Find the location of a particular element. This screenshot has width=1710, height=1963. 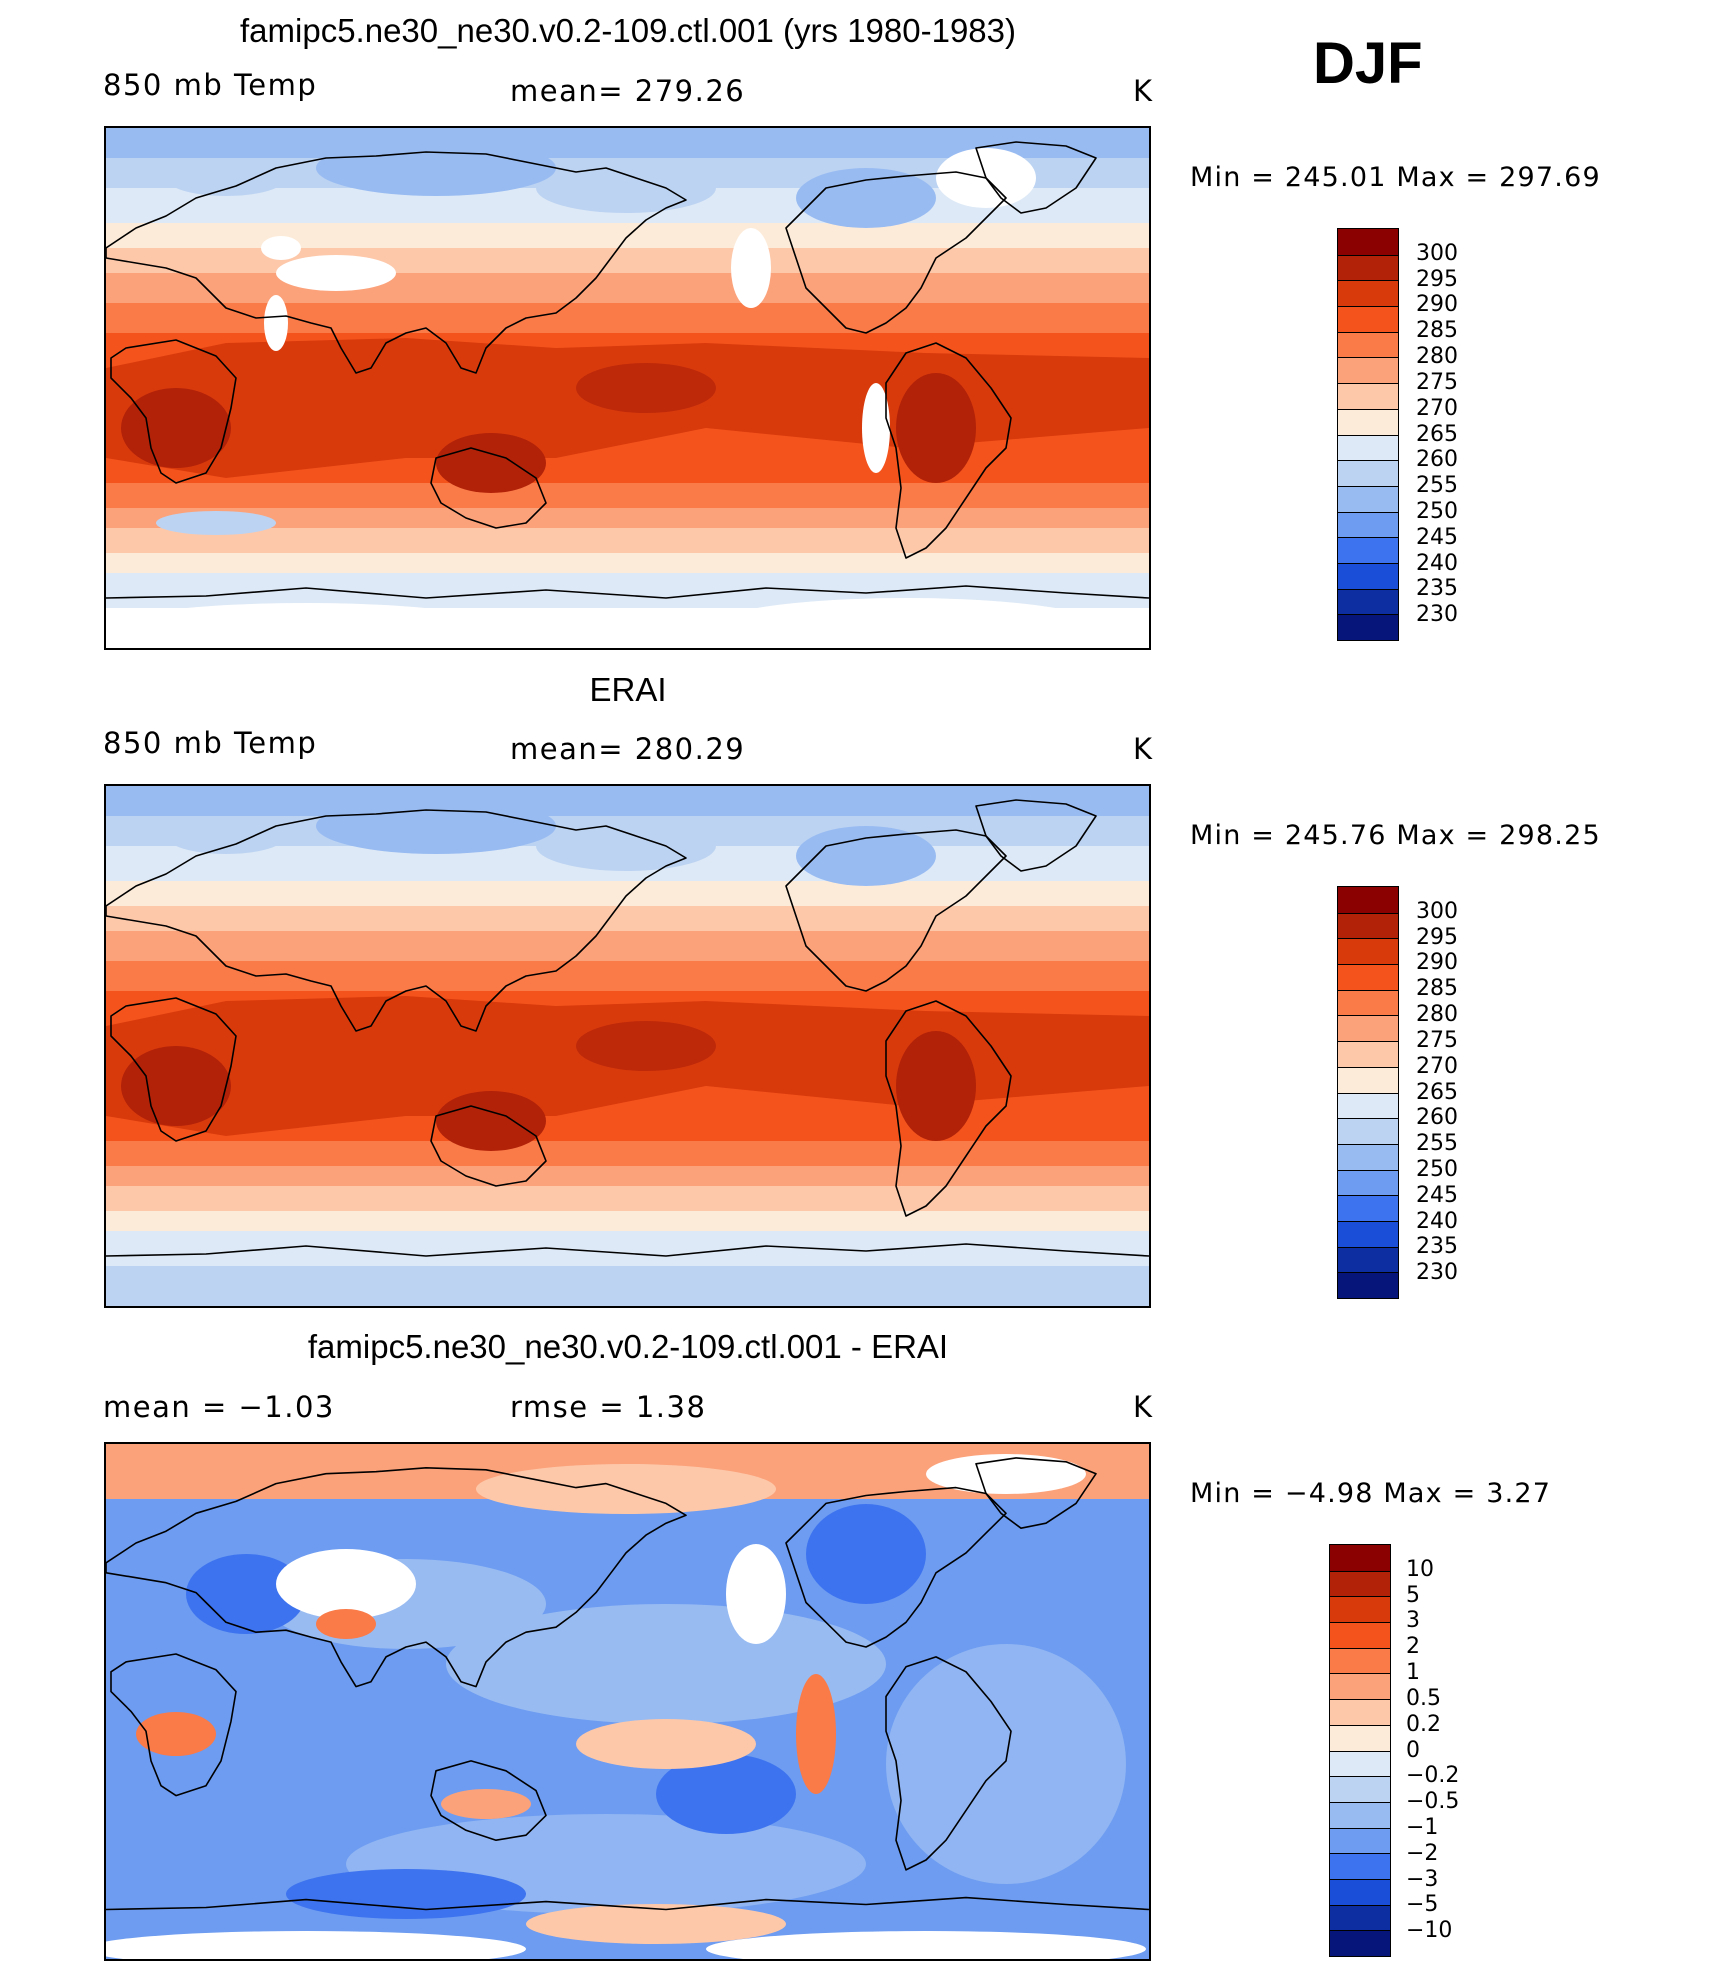

colorbar-tick-label: 255 is located at coordinates (1437, 1144).